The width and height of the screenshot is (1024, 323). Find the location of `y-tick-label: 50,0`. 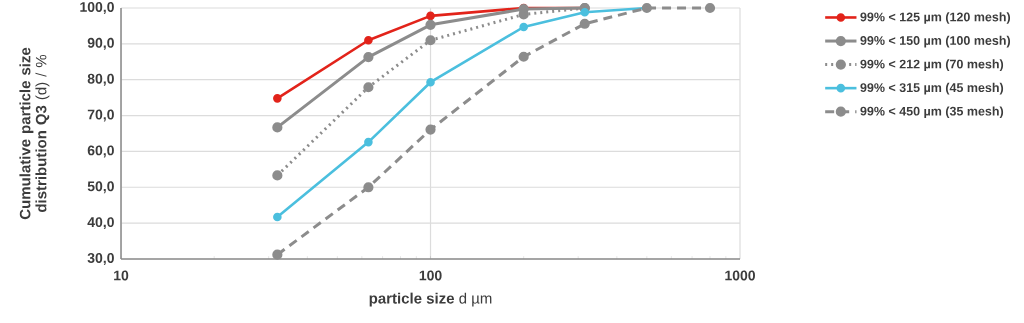

y-tick-label: 50,0 is located at coordinates (100, 187).